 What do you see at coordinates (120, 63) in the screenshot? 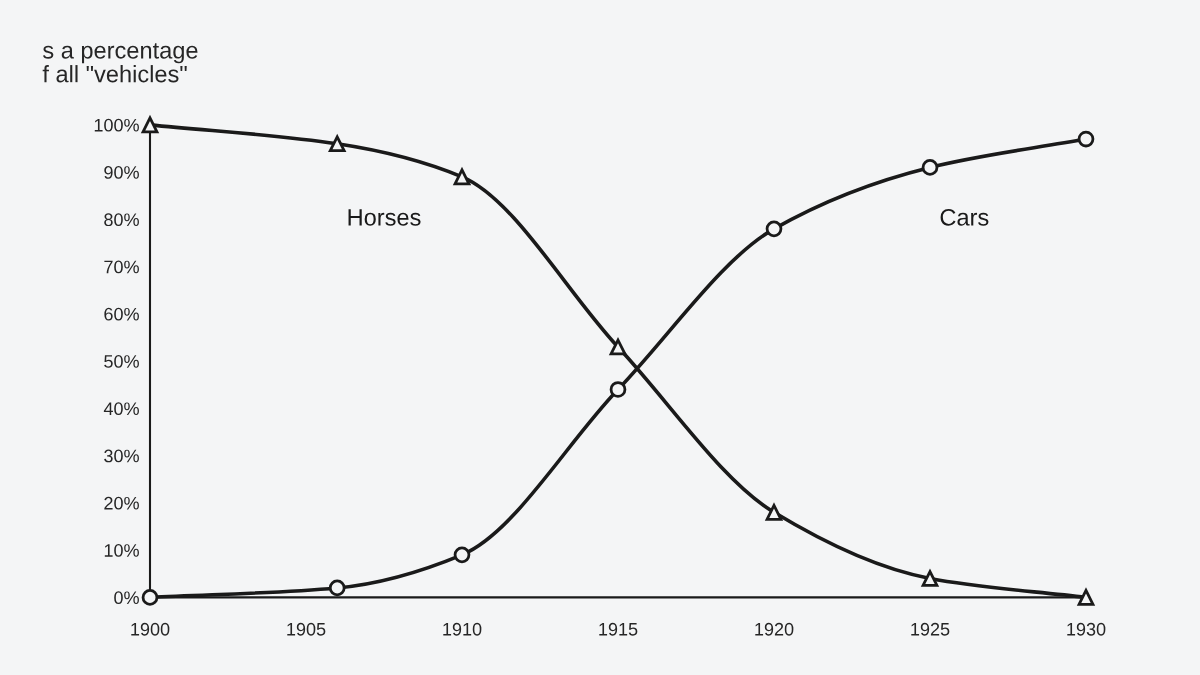
I see `y-axis-title: s a percentage f all "vehicles"` at bounding box center [120, 63].